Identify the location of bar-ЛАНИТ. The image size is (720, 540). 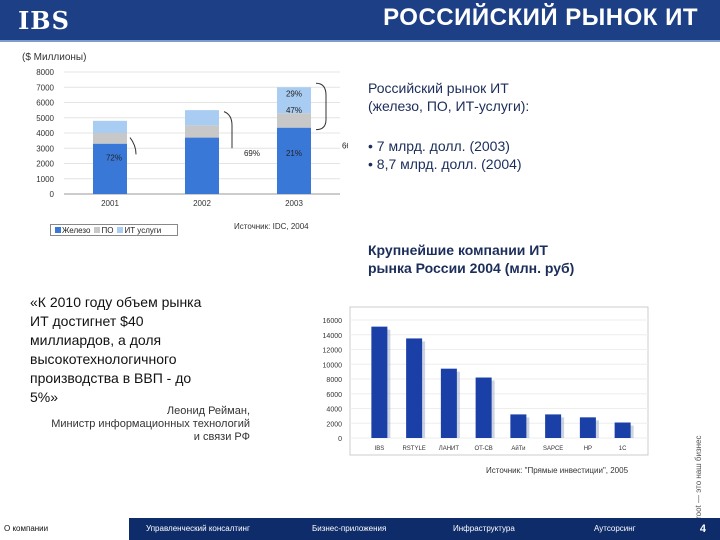
(448, 403).